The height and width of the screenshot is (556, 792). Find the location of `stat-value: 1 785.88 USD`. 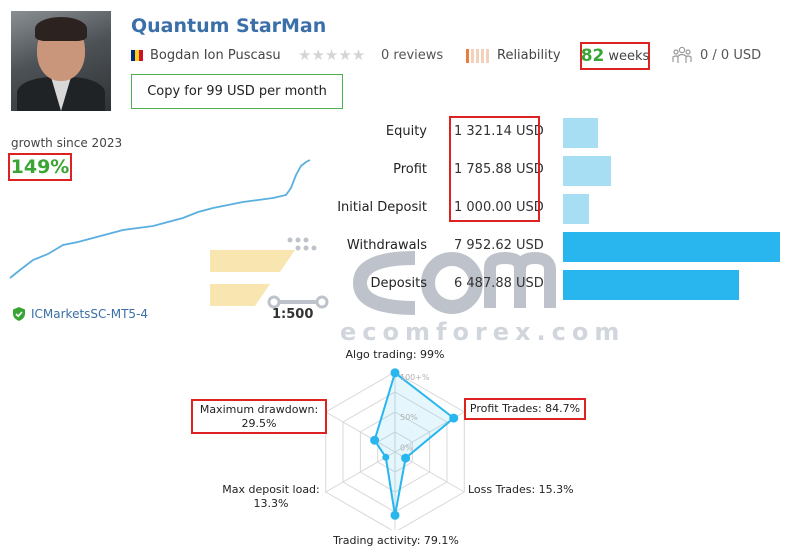

stat-value: 1 785.88 USD is located at coordinates (499, 169).